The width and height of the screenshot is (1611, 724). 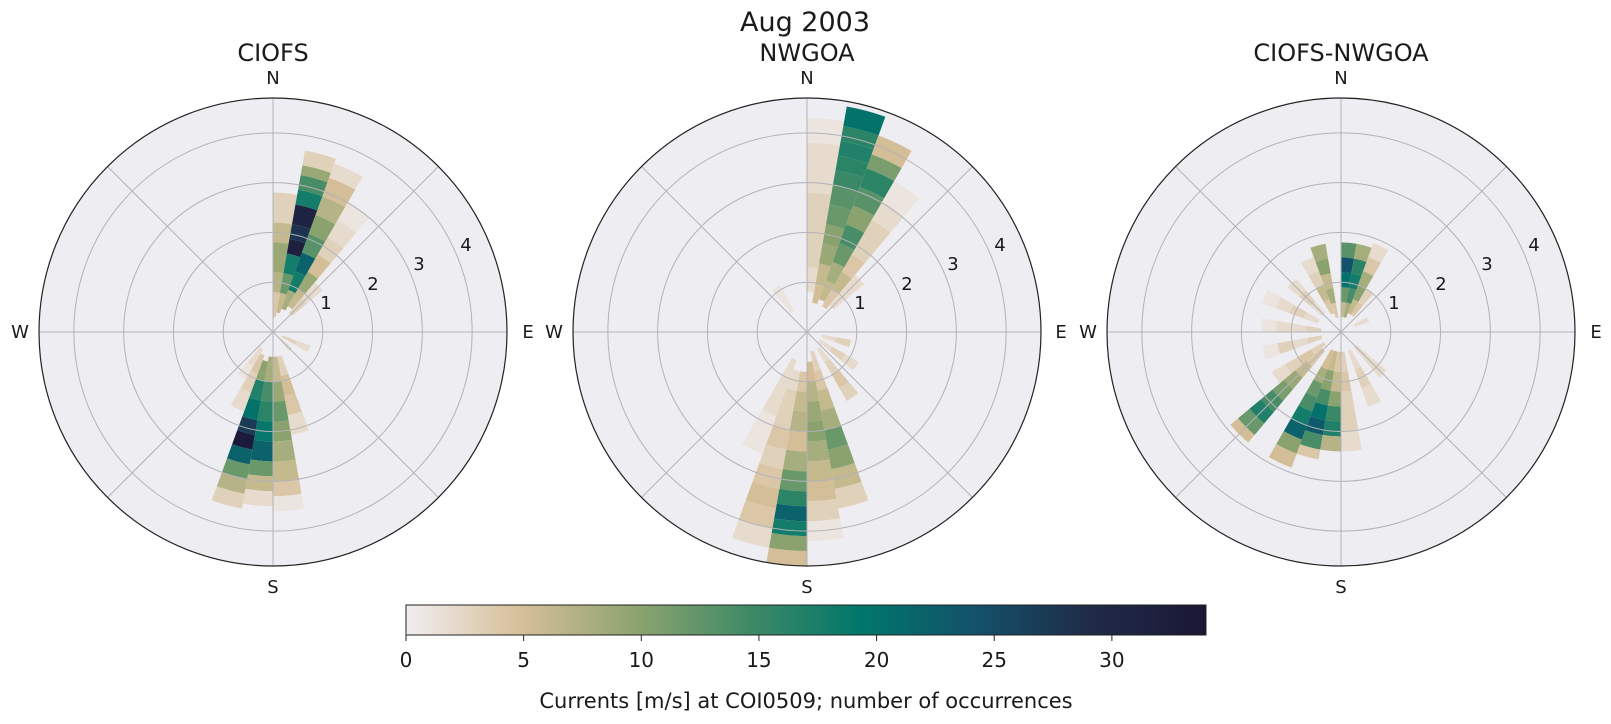 I want to click on figure-title: Aug 2003, so click(x=805, y=22).